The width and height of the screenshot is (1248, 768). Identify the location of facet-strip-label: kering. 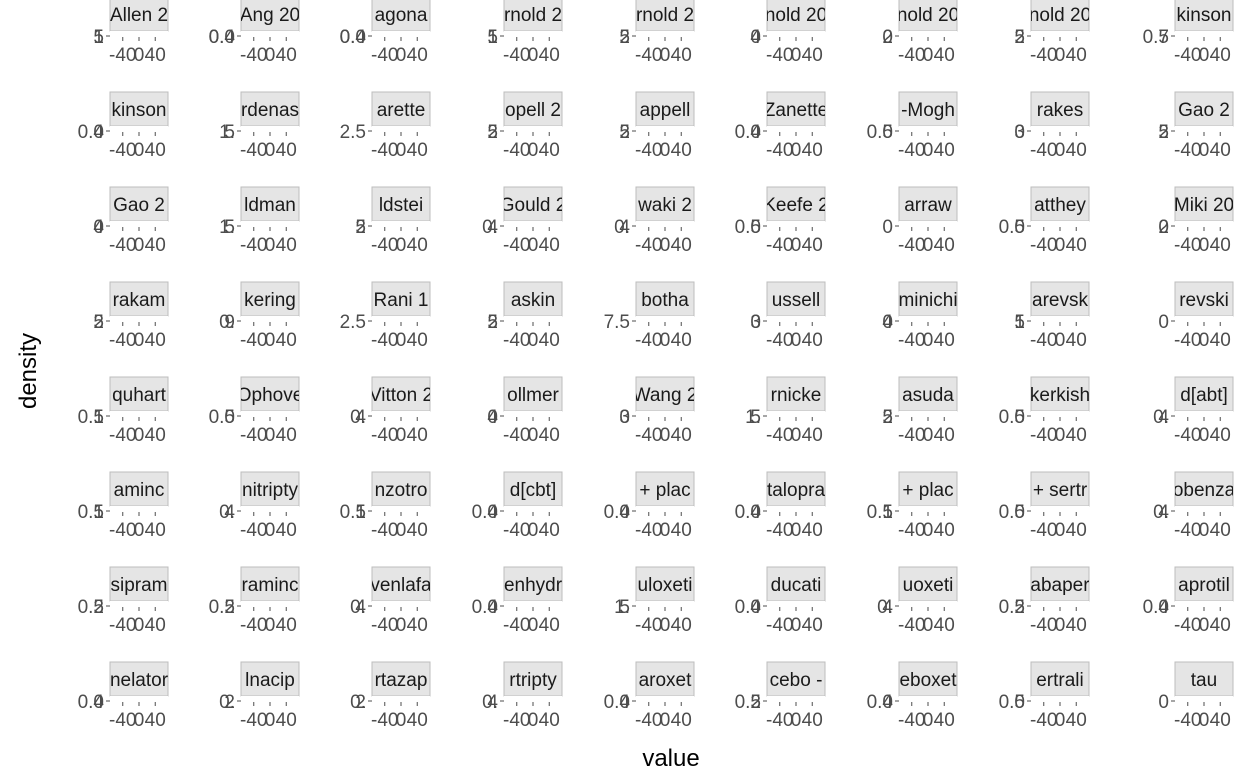
(270, 300).